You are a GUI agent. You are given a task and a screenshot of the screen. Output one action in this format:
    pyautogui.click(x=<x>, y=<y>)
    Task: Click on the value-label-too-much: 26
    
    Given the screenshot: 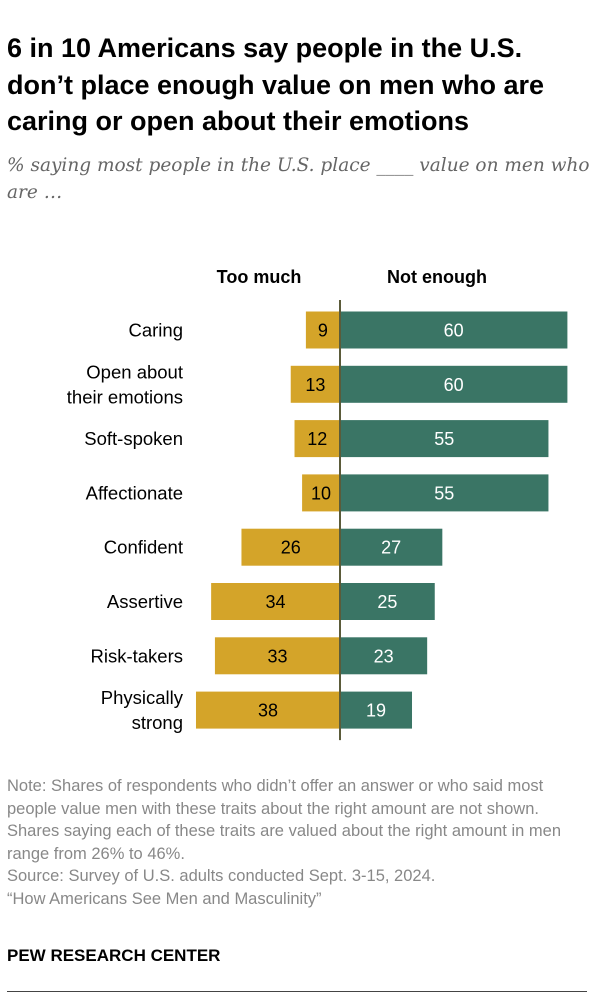 What is the action you would take?
    pyautogui.click(x=291, y=548)
    